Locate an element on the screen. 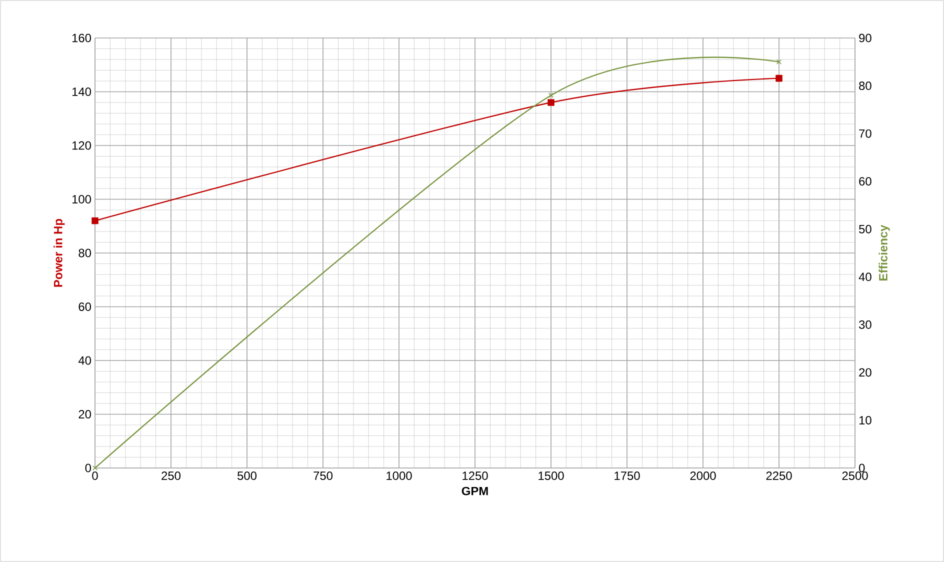 The image size is (944, 562). y2-tick-label: 60 is located at coordinates (865, 181).